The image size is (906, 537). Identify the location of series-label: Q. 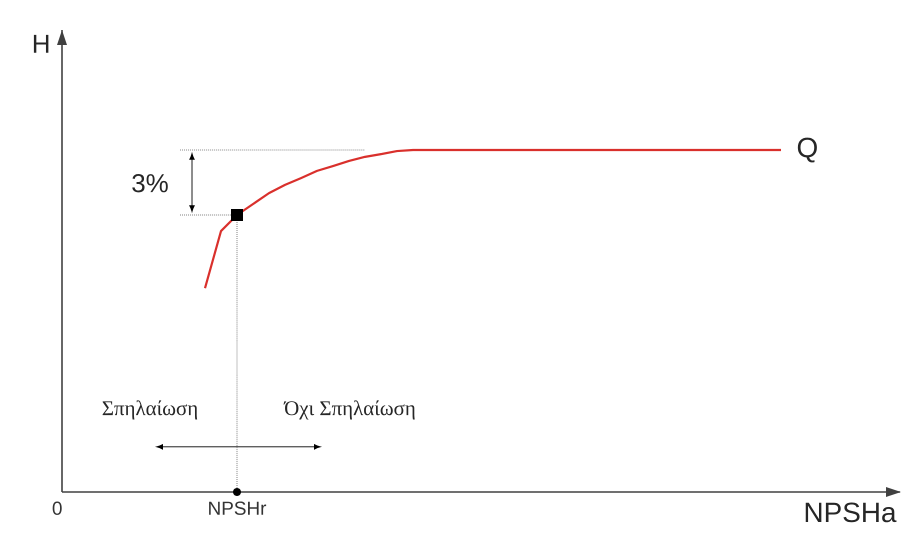
(807, 150).